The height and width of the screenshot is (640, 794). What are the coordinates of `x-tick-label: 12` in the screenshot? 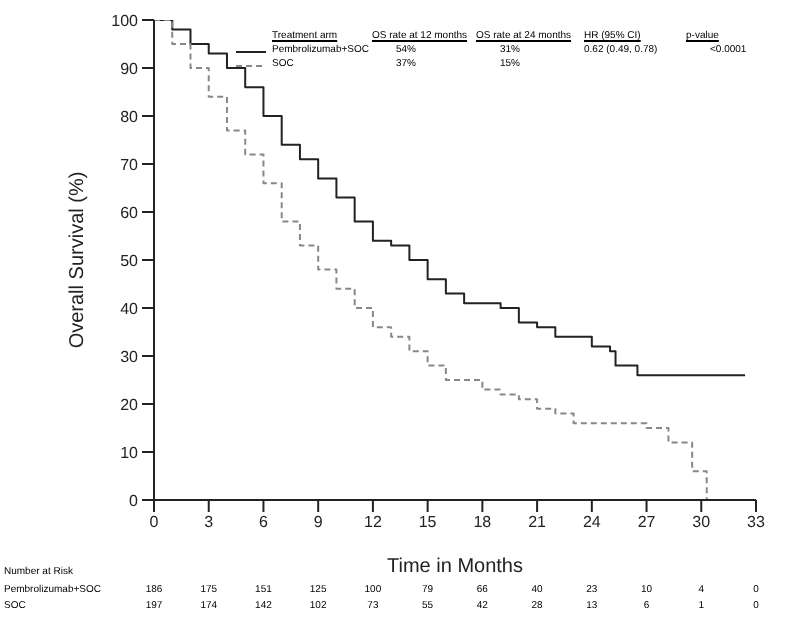 It's located at (373, 522).